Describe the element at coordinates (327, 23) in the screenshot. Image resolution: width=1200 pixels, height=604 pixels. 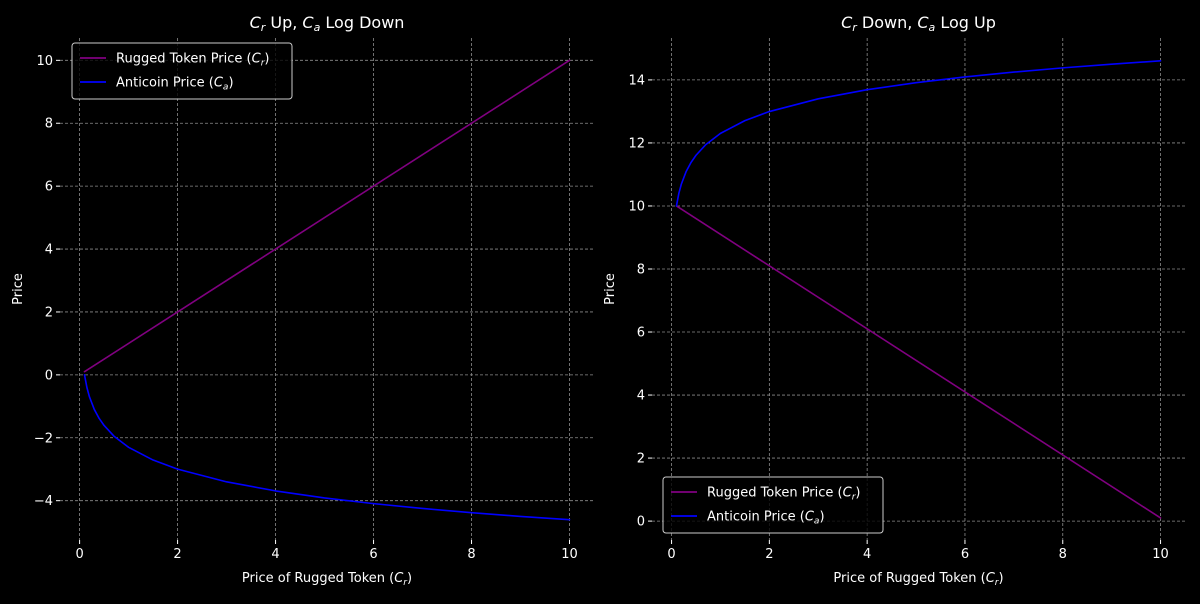
I see `chart-title: Cr​ Up, Ca​ Log Down` at that location.